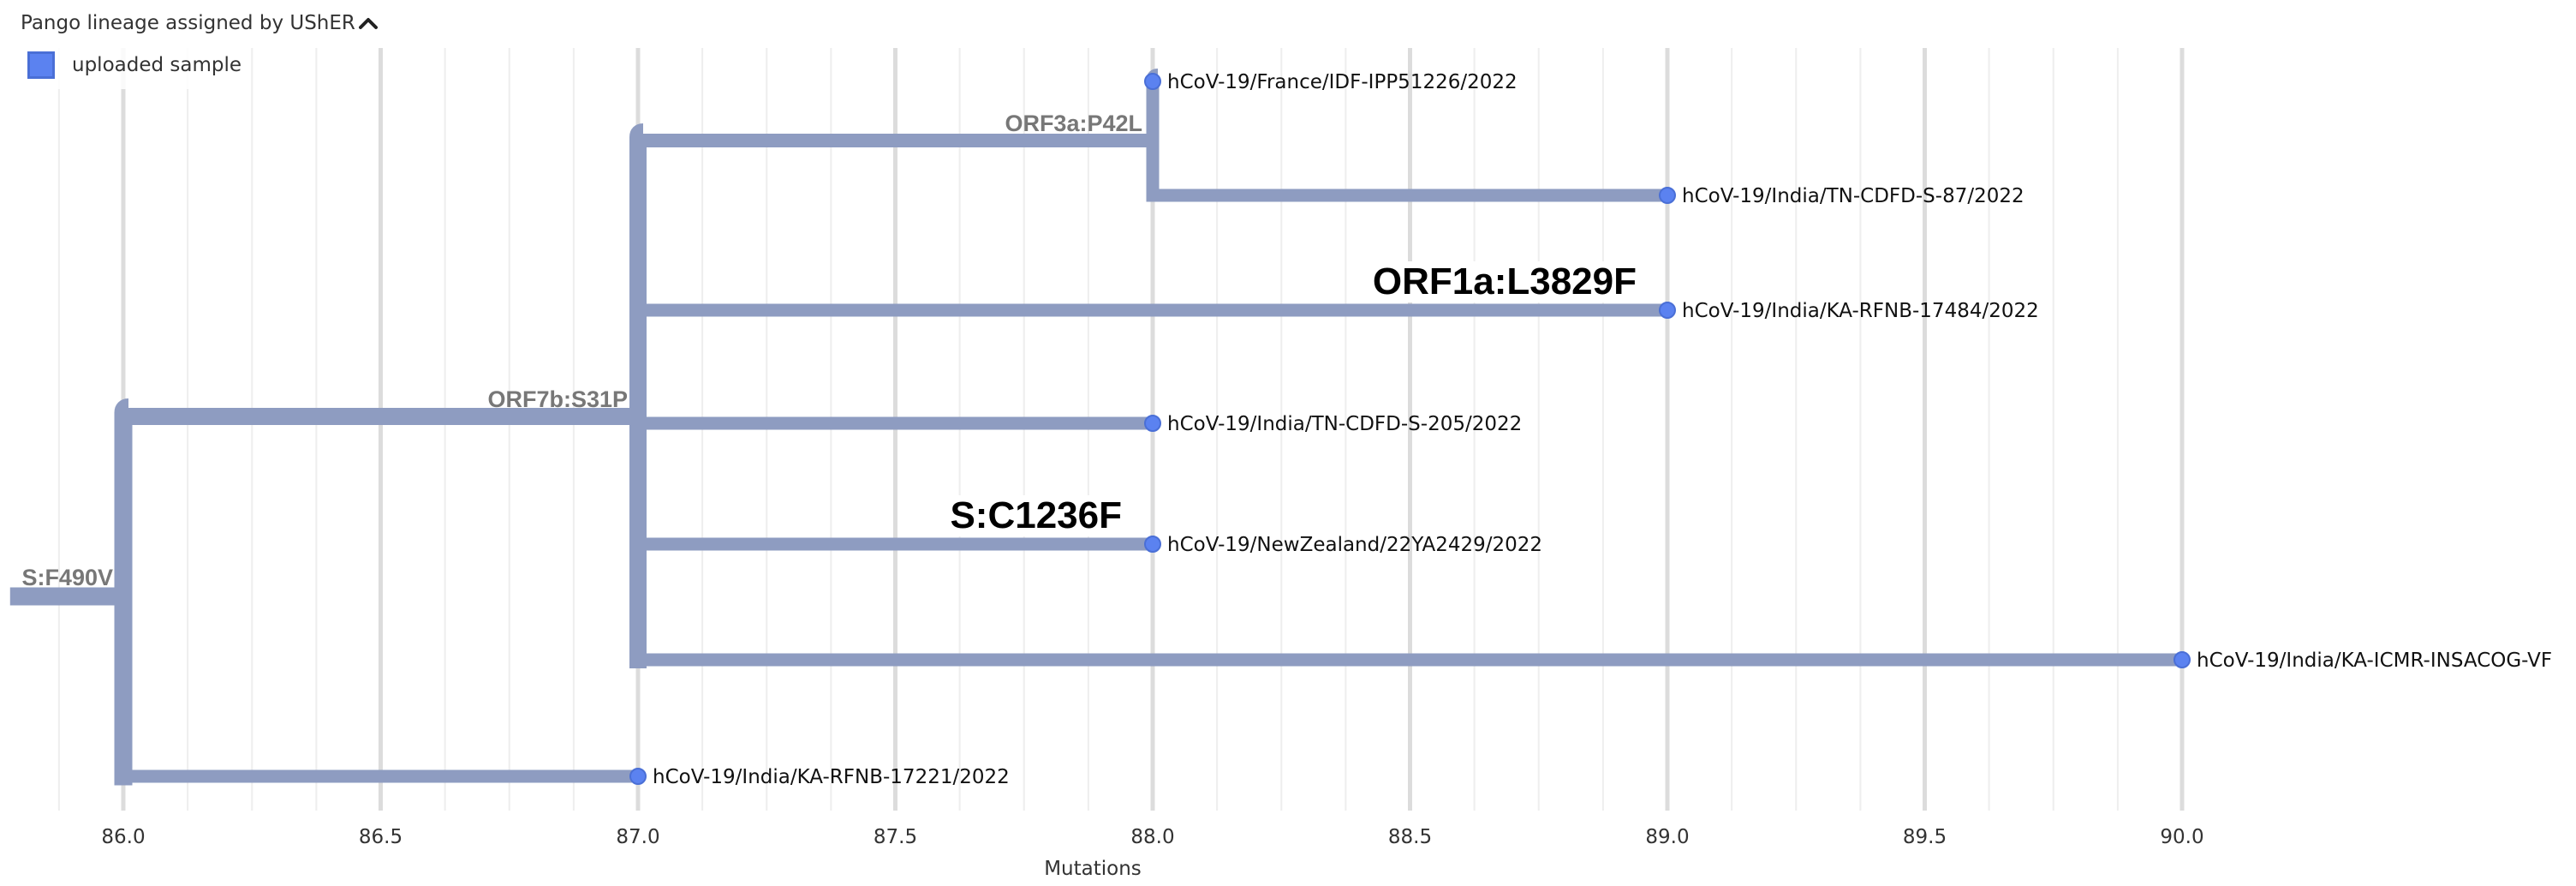 This screenshot has height=886, width=2576. Describe the element at coordinates (157, 65) in the screenshot. I see `legend-item-label: uploaded sample` at that location.